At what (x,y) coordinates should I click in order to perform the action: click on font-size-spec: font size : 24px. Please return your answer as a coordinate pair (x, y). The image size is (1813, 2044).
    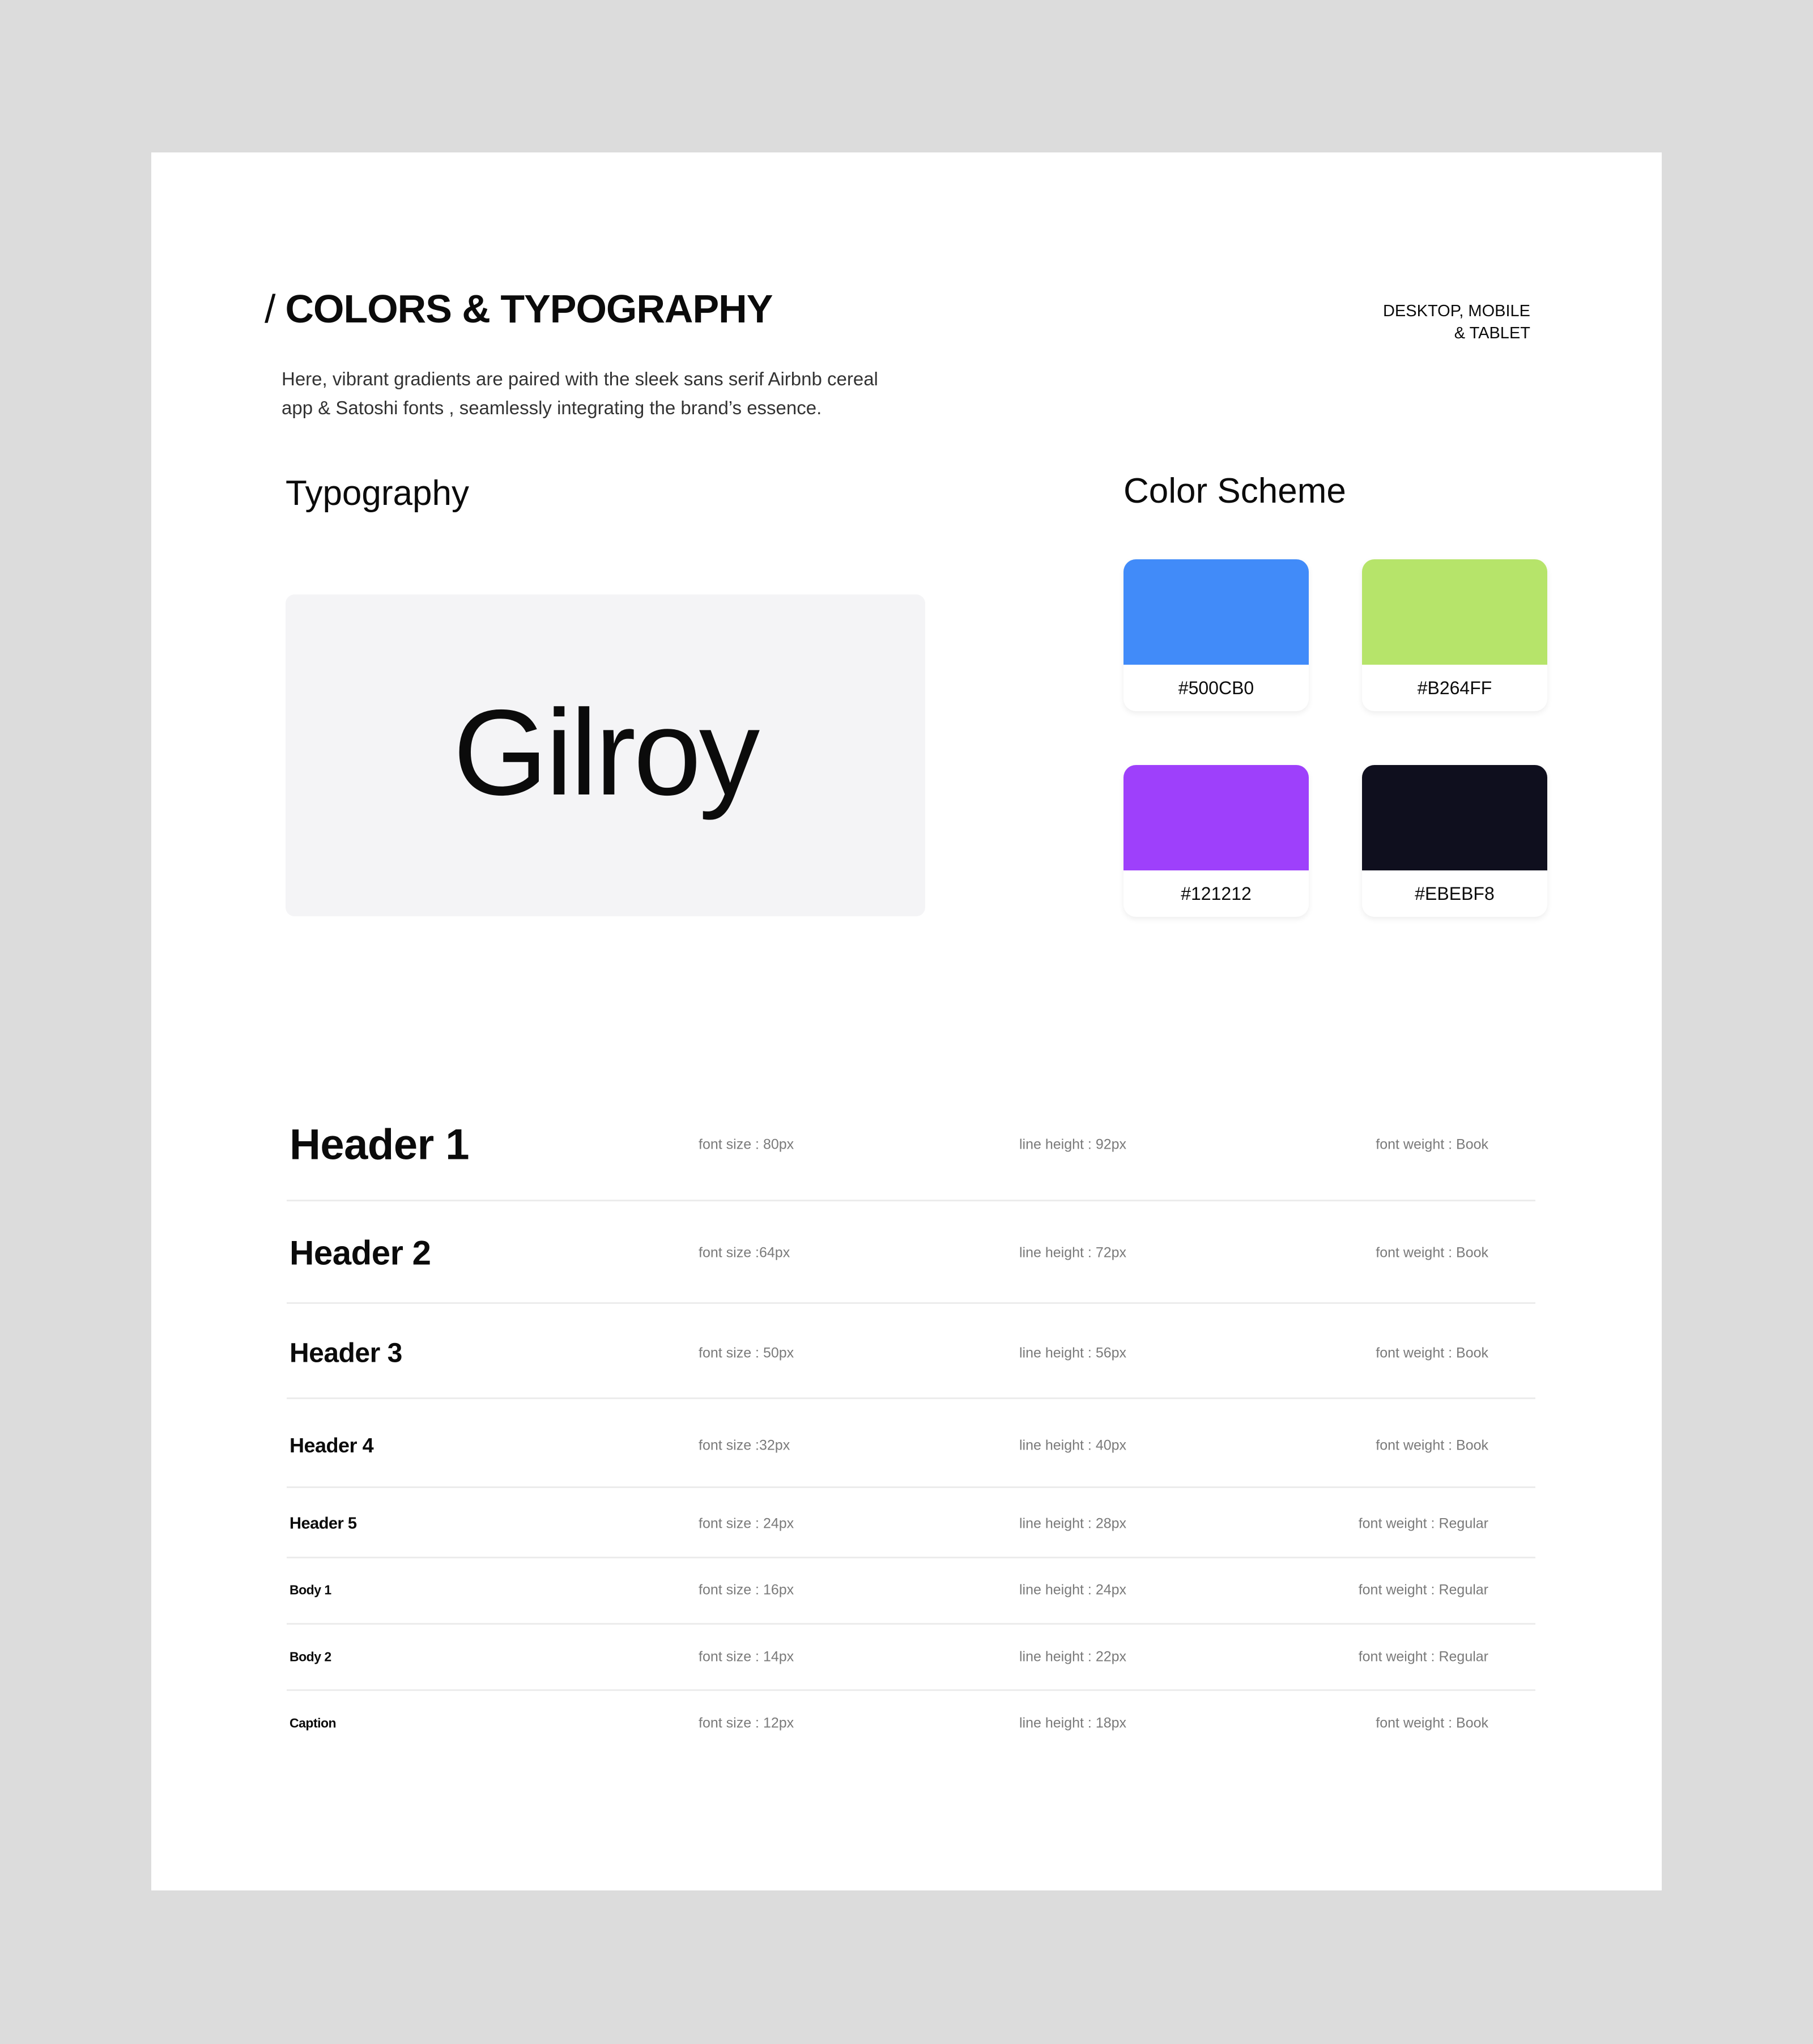
    Looking at the image, I should click on (746, 1523).